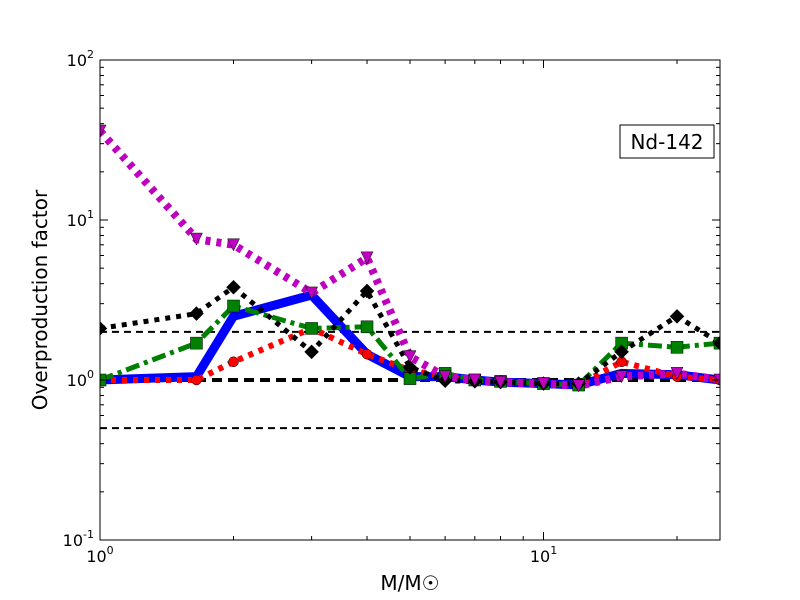 The height and width of the screenshot is (600, 800). I want to click on x-tick-label-1: 10¹, so click(543, 555).